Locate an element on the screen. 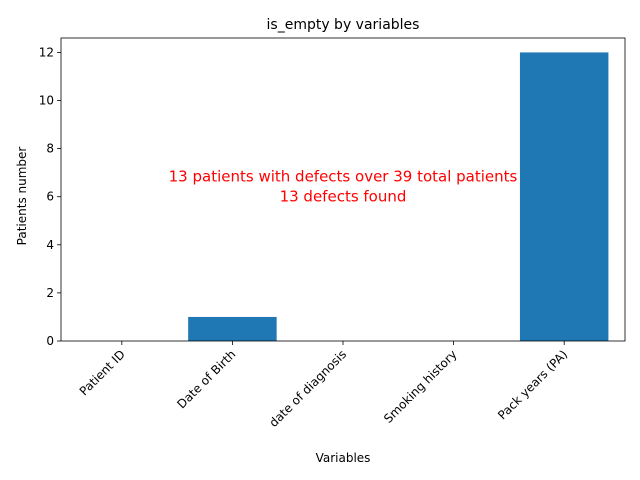  y-tick-label: 4 is located at coordinates (50, 245).